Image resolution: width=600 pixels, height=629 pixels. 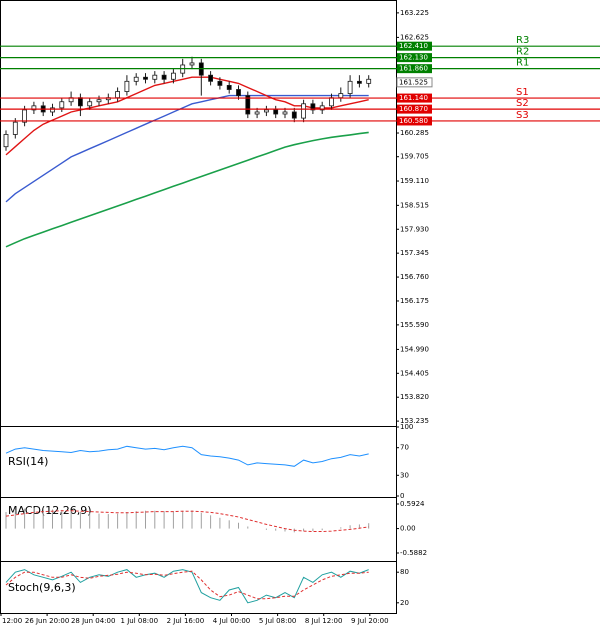 I want to click on y-tick-label: 160.285, so click(x=414, y=133).